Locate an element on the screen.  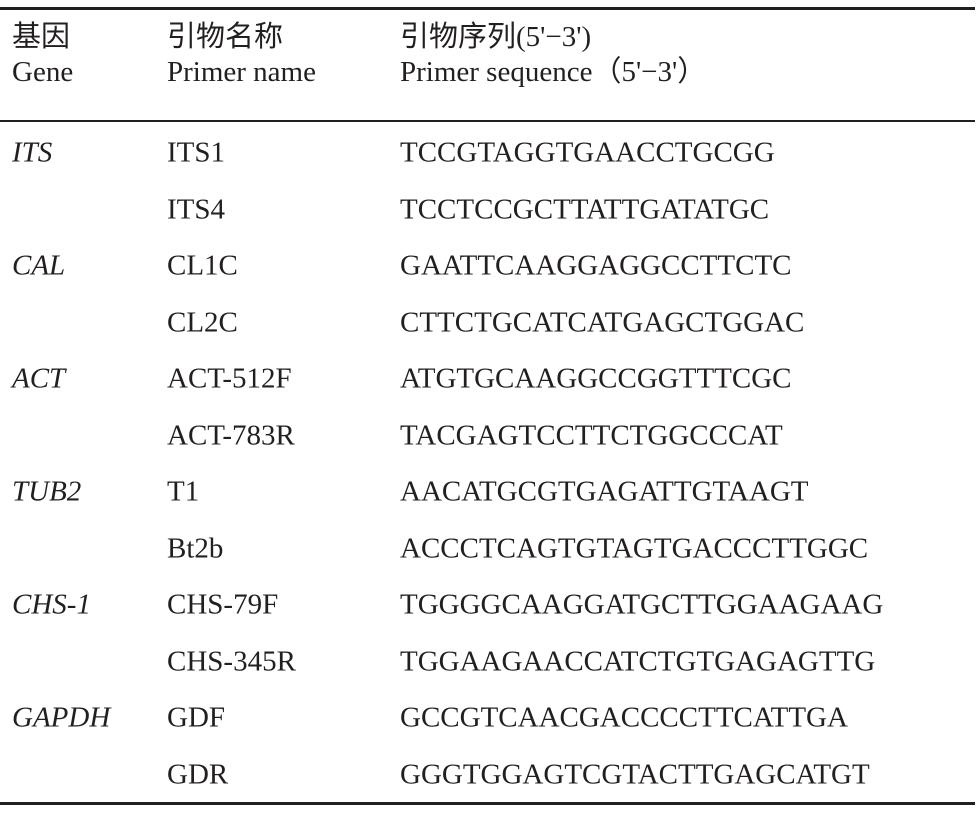
header-primer-name: 引物名称 Primer name is located at coordinates (241, 55).